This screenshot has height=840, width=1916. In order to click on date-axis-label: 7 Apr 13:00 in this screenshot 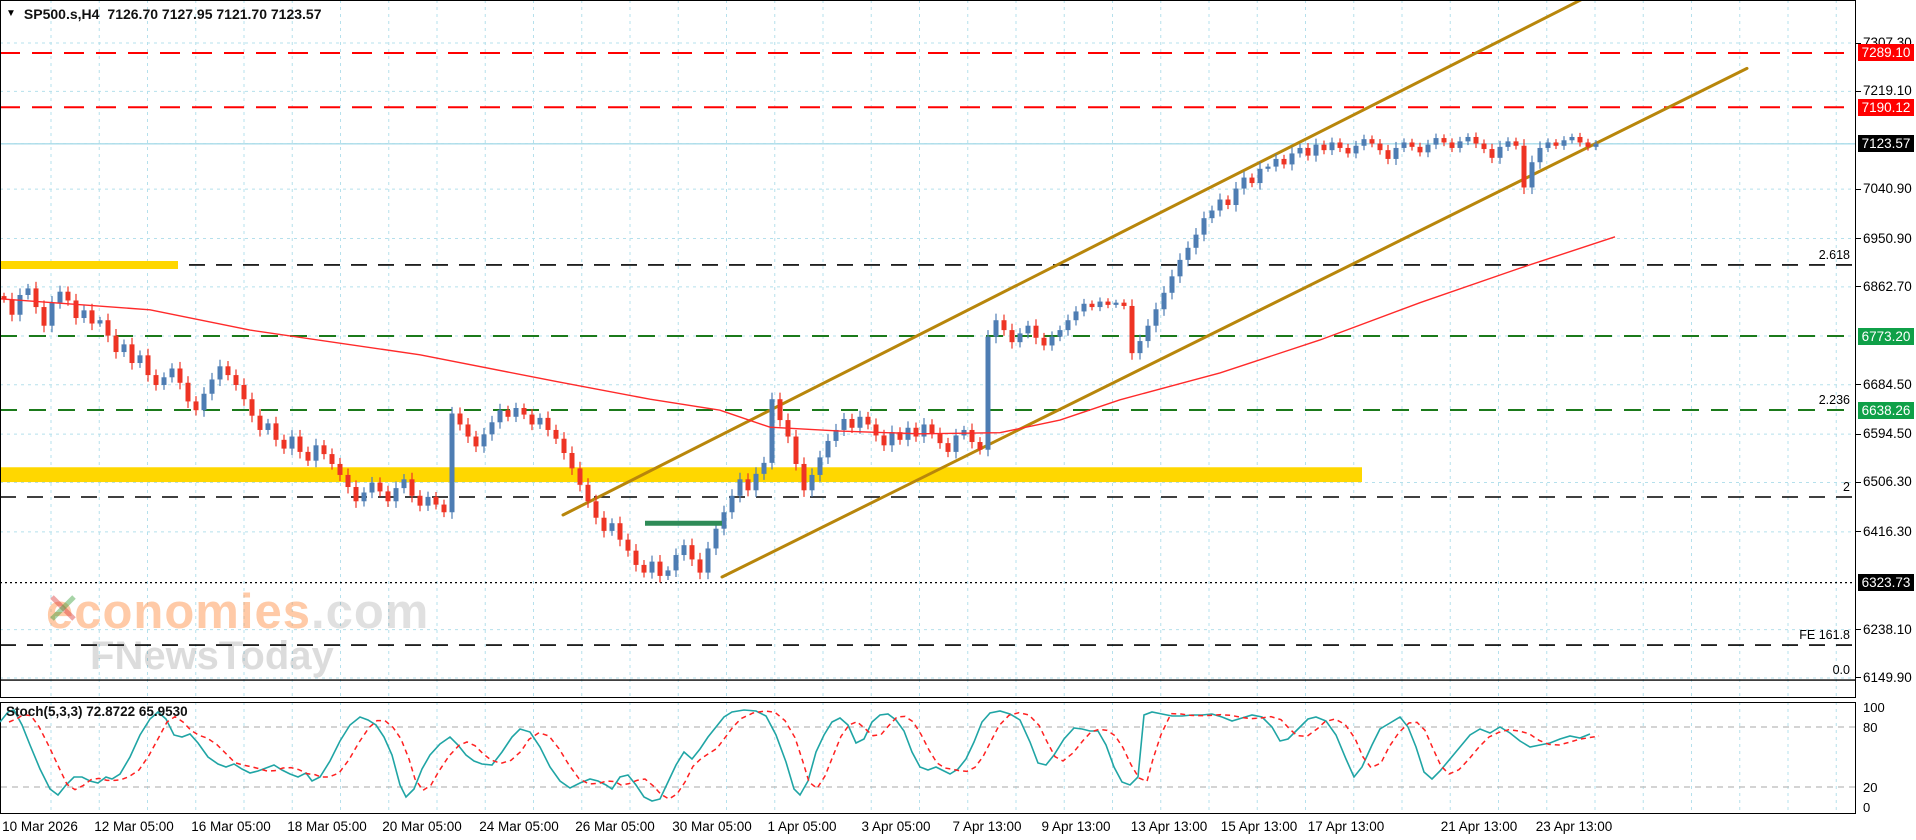, I will do `click(987, 826)`.